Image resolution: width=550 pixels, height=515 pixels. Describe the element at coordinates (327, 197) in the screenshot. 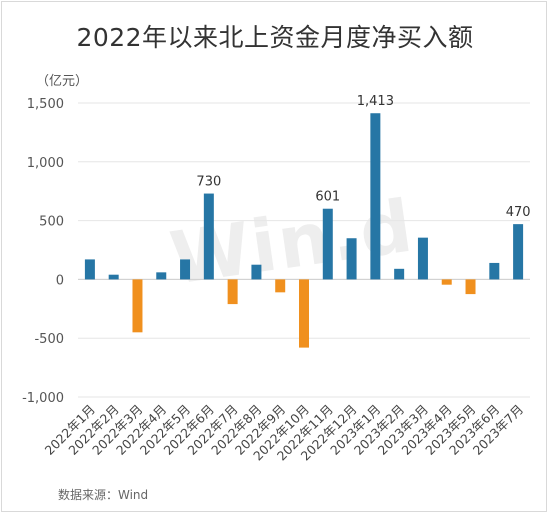

I see `data-label: 601` at that location.